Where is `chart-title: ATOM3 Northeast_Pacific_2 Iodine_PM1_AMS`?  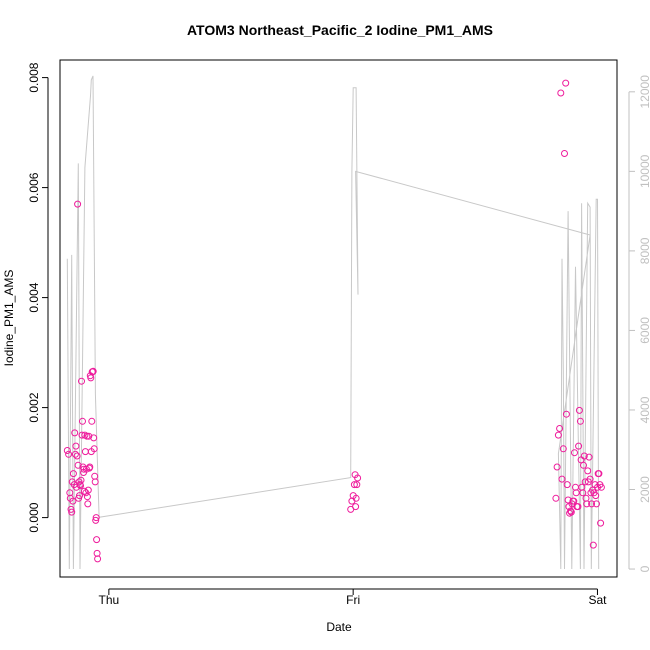 chart-title: ATOM3 Northeast_Pacific_2 Iodine_PM1_AMS is located at coordinates (340, 30).